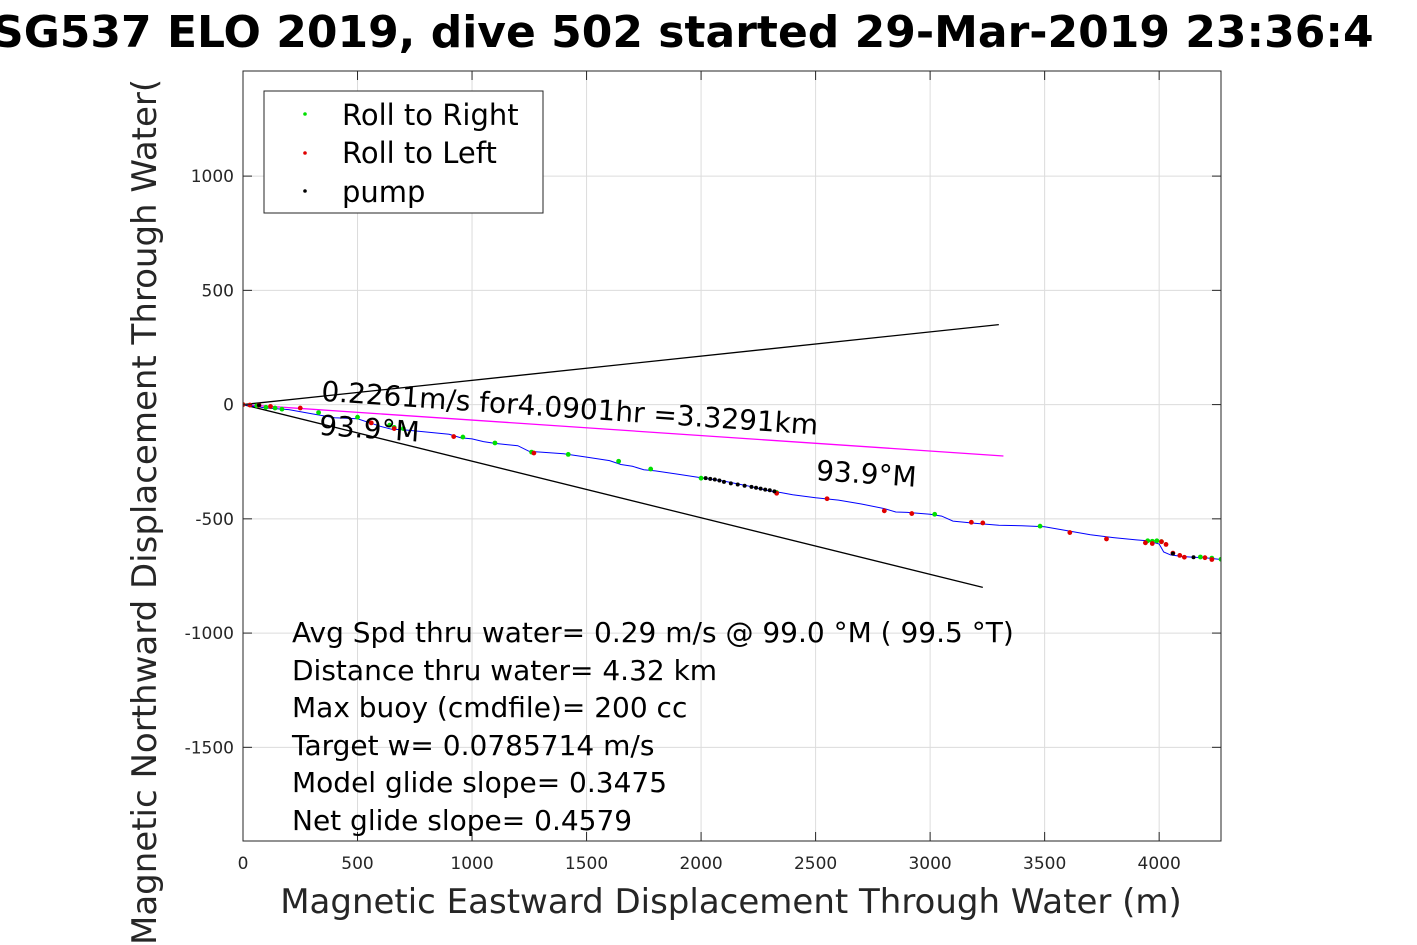 This screenshot has width=1417, height=945. Describe the element at coordinates (471, 864) in the screenshot. I see `x-tick-label: 1000` at that location.